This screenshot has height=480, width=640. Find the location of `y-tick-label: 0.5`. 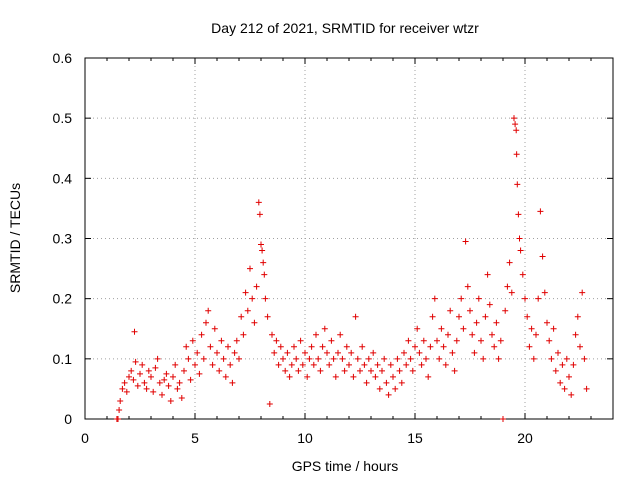

y-tick-label: 0.5 is located at coordinates (63, 118).